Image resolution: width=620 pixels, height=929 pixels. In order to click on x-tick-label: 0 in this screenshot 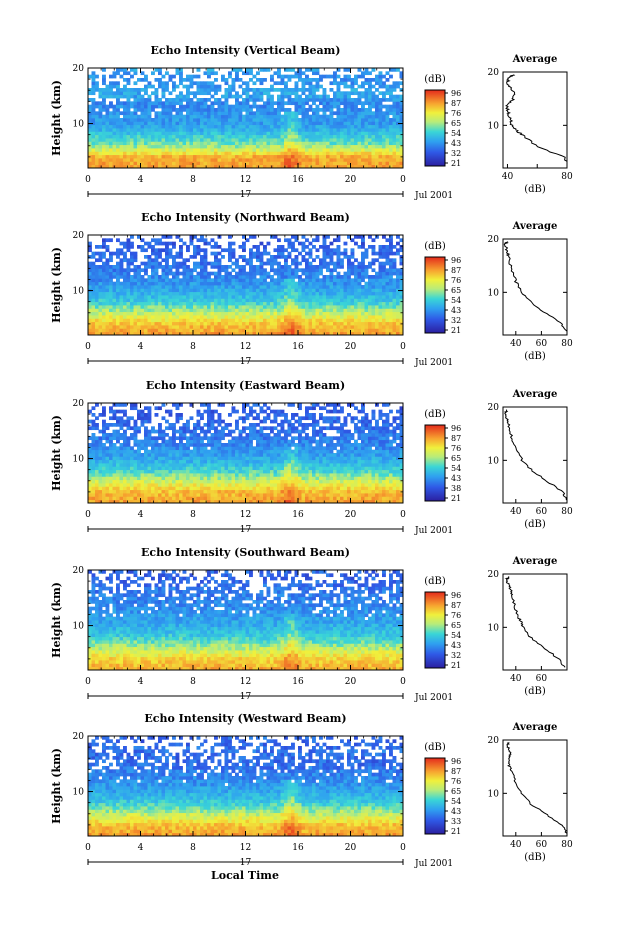, I will do `click(88, 347)`.